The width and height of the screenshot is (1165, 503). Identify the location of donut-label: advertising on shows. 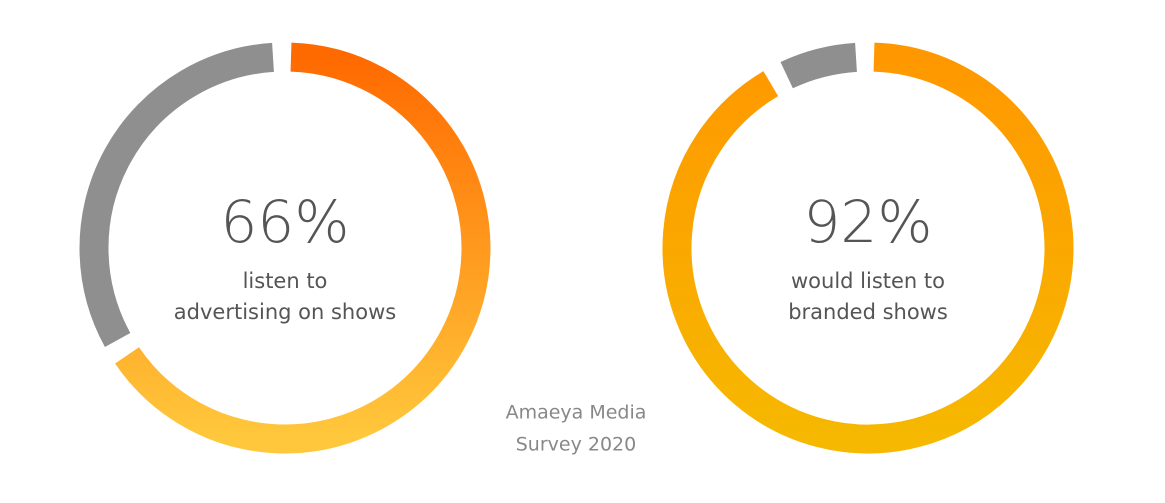
(285, 312).